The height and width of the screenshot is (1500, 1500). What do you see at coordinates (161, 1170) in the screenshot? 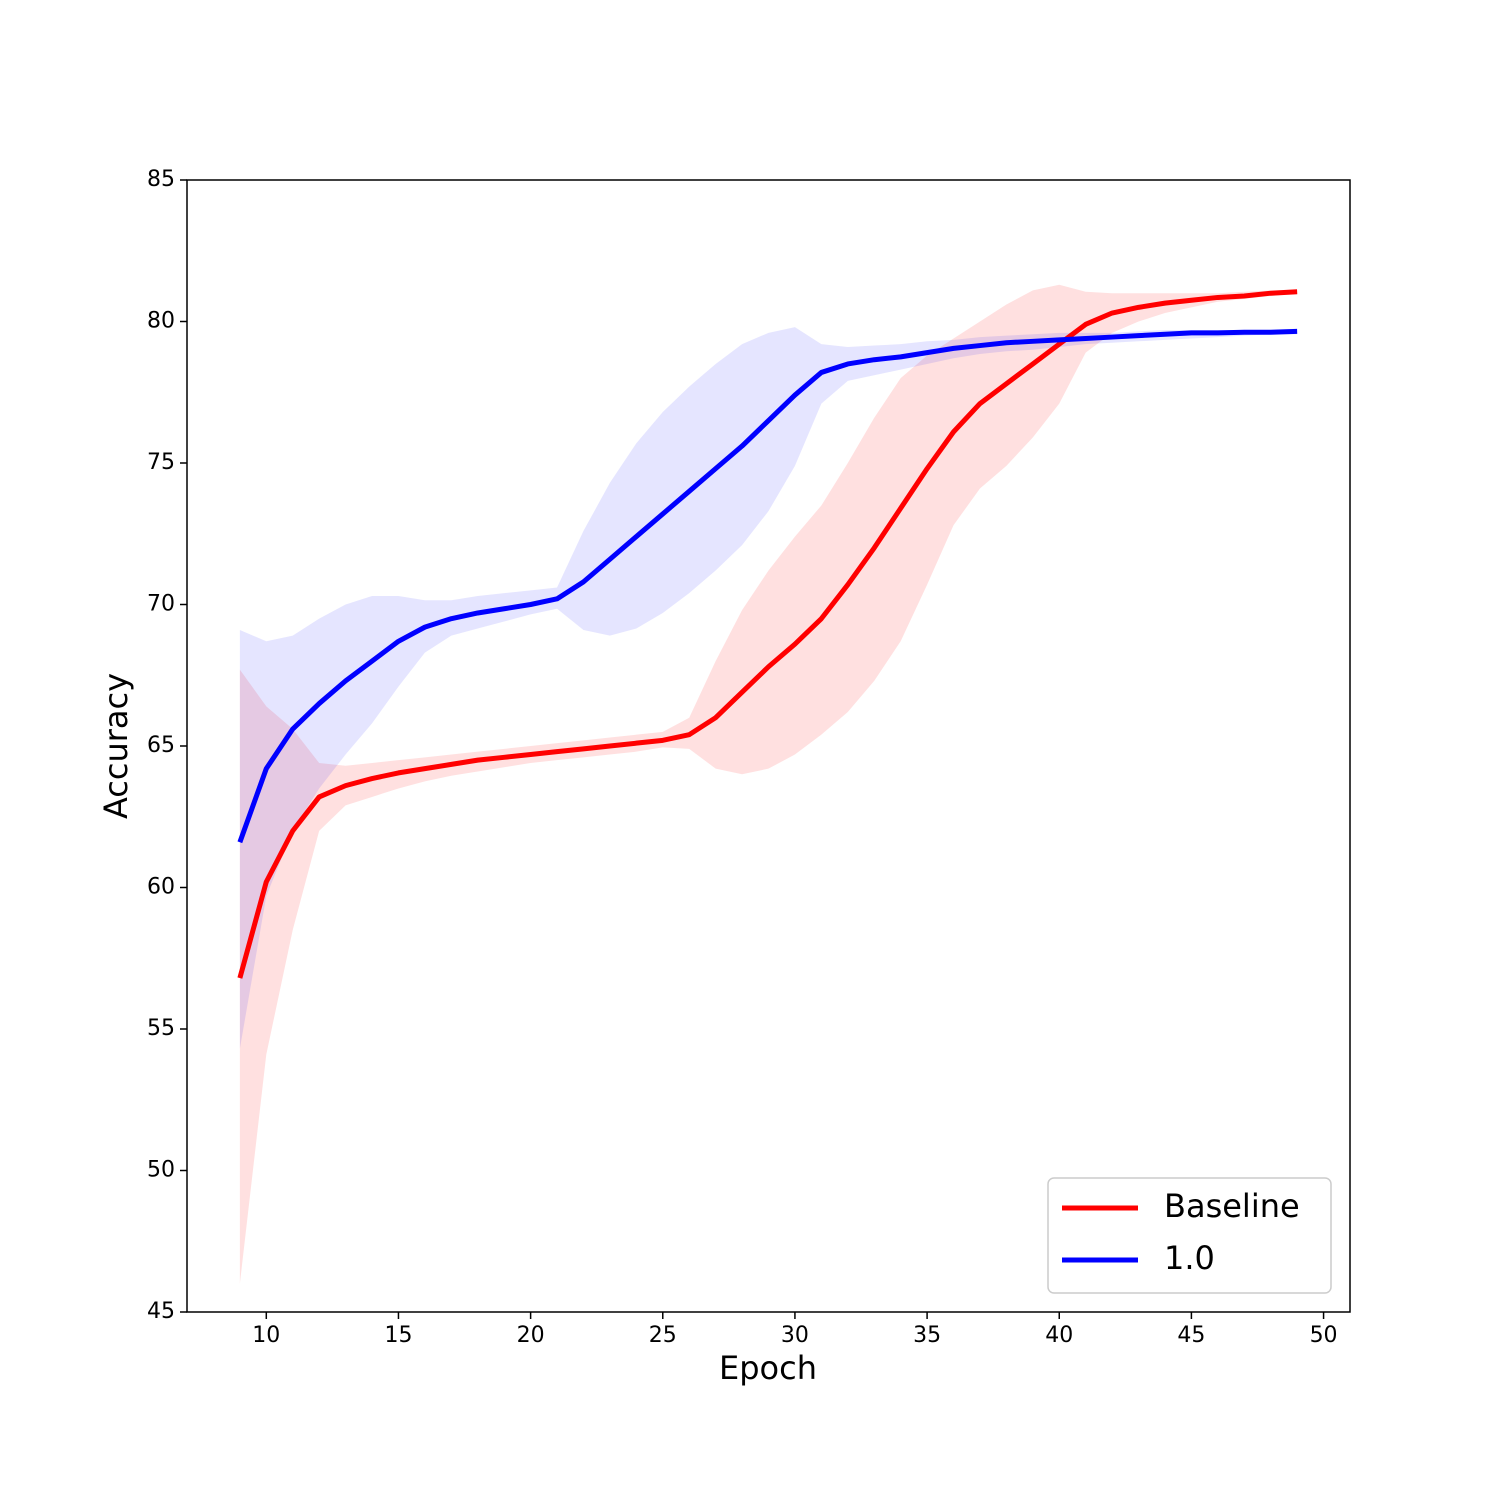
I see `y-tick-label: 50` at bounding box center [161, 1170].